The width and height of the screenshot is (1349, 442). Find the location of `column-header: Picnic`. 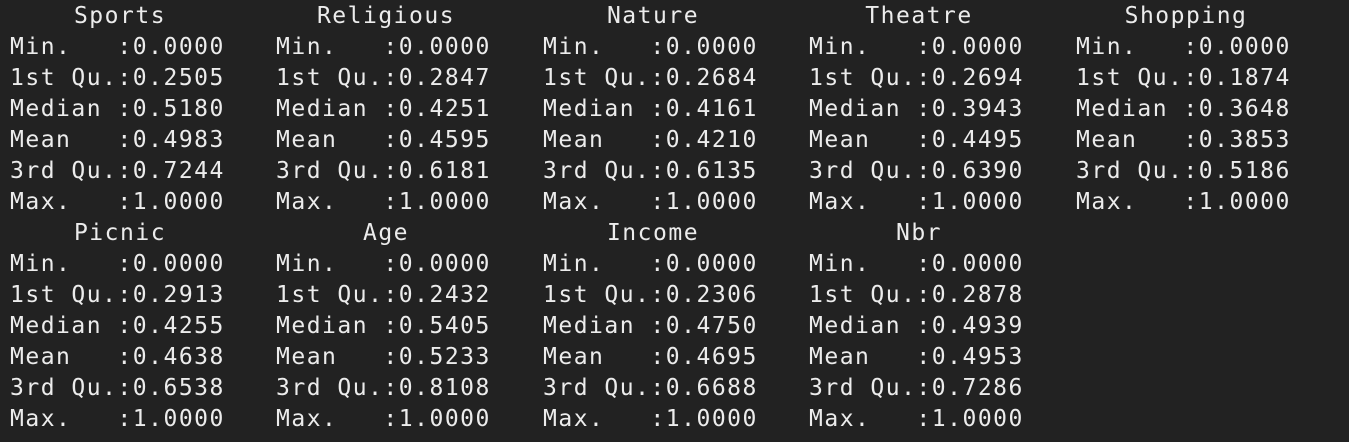

column-header: Picnic is located at coordinates (120, 233).